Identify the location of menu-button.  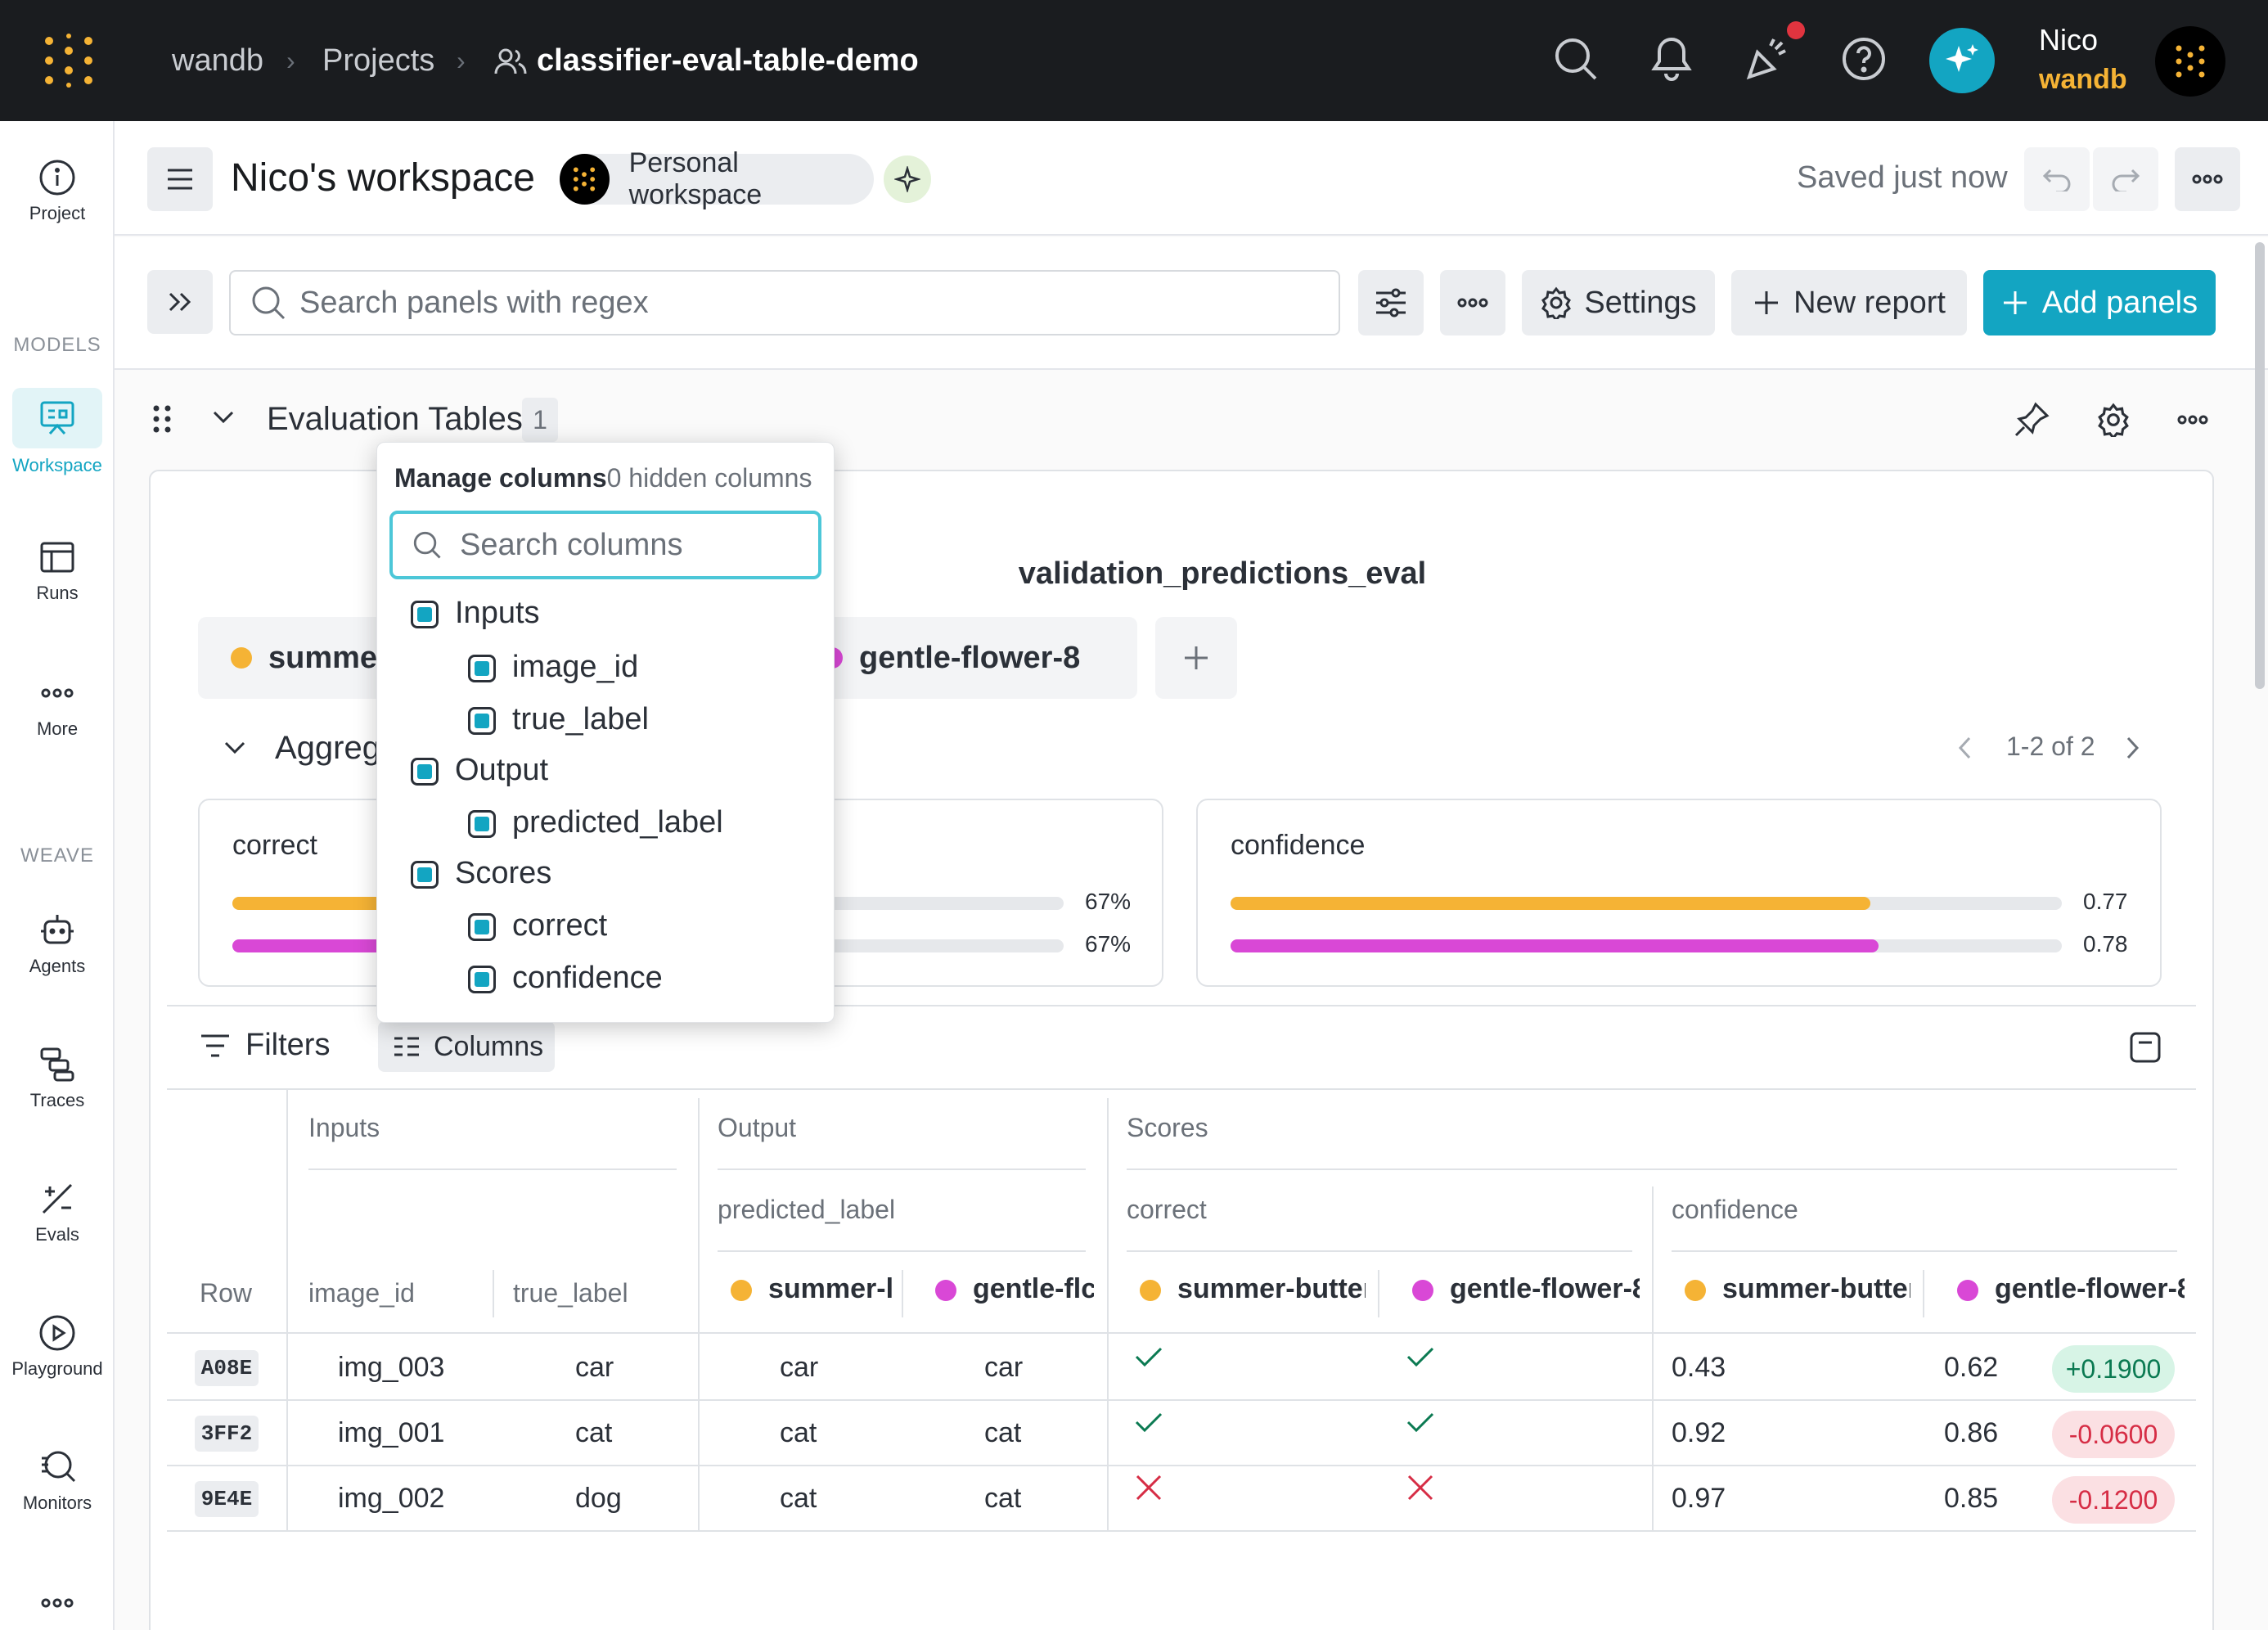
(180, 179).